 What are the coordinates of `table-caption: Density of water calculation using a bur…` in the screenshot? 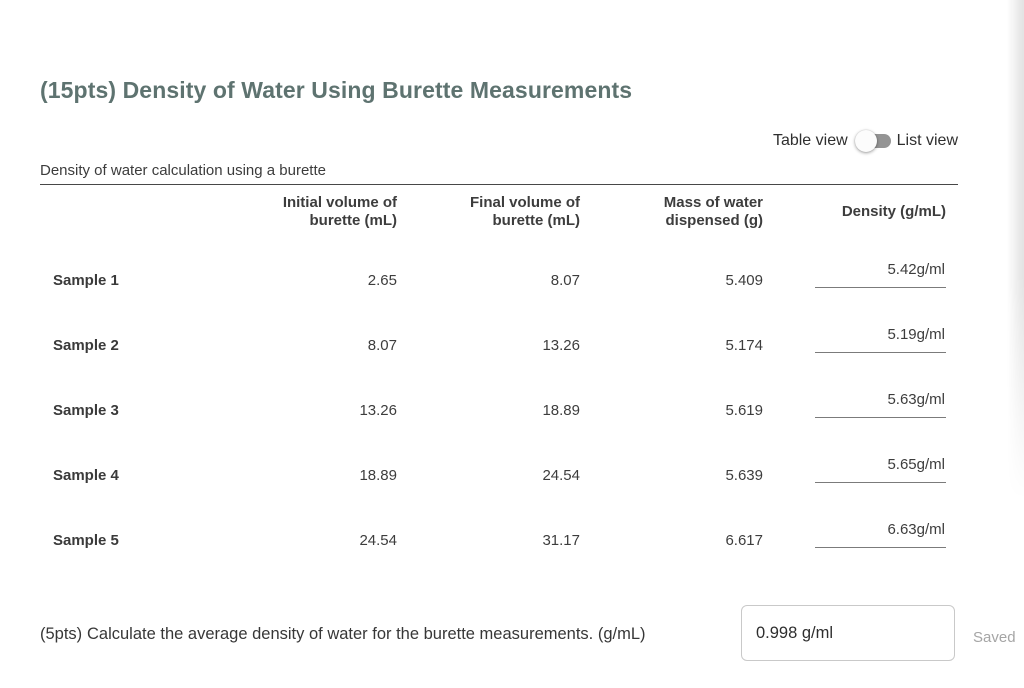 It's located at (183, 170).